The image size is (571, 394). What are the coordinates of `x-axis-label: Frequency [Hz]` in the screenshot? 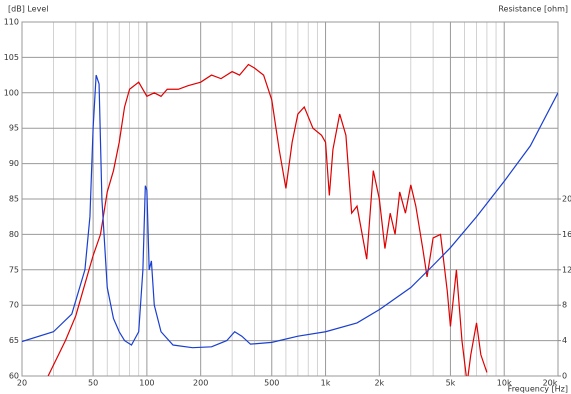 It's located at (538, 389).